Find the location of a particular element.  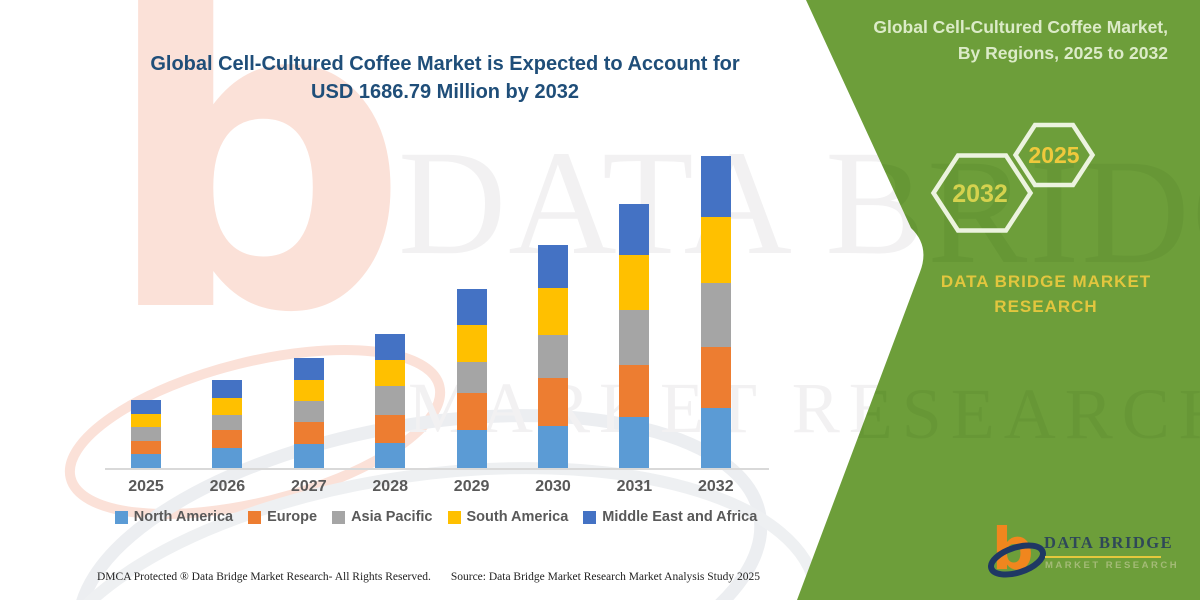

logo-underline is located at coordinates (1103, 557).